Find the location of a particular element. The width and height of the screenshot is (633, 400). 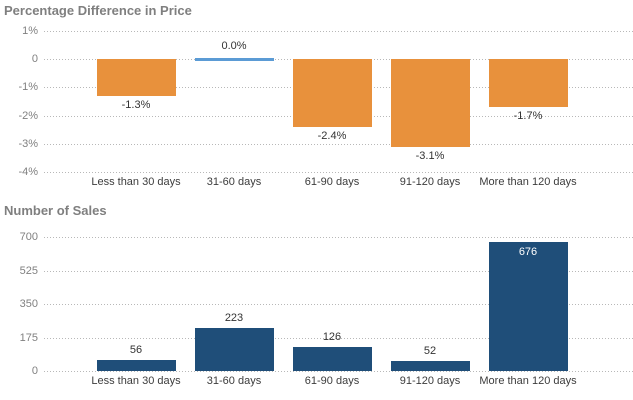

value-label: -2.4% is located at coordinates (332, 135).